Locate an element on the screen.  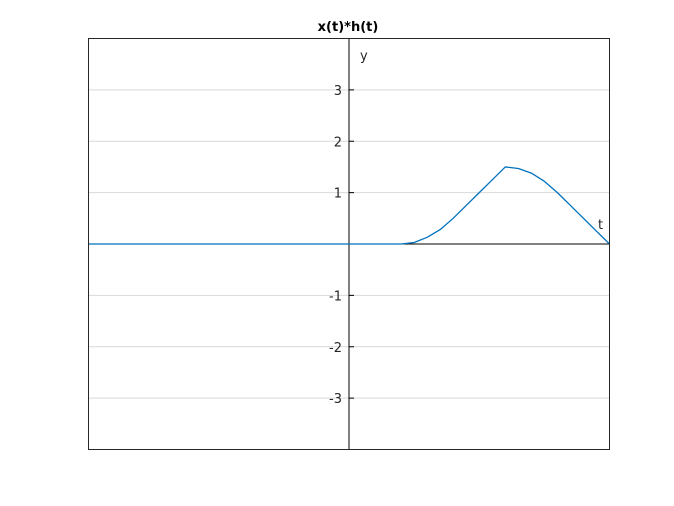
plot-area is located at coordinates (349, 205).